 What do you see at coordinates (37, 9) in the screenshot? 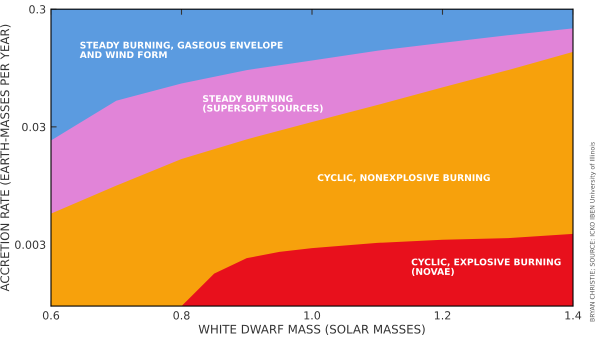
I see `y-tick-label: 0.3` at bounding box center [37, 9].